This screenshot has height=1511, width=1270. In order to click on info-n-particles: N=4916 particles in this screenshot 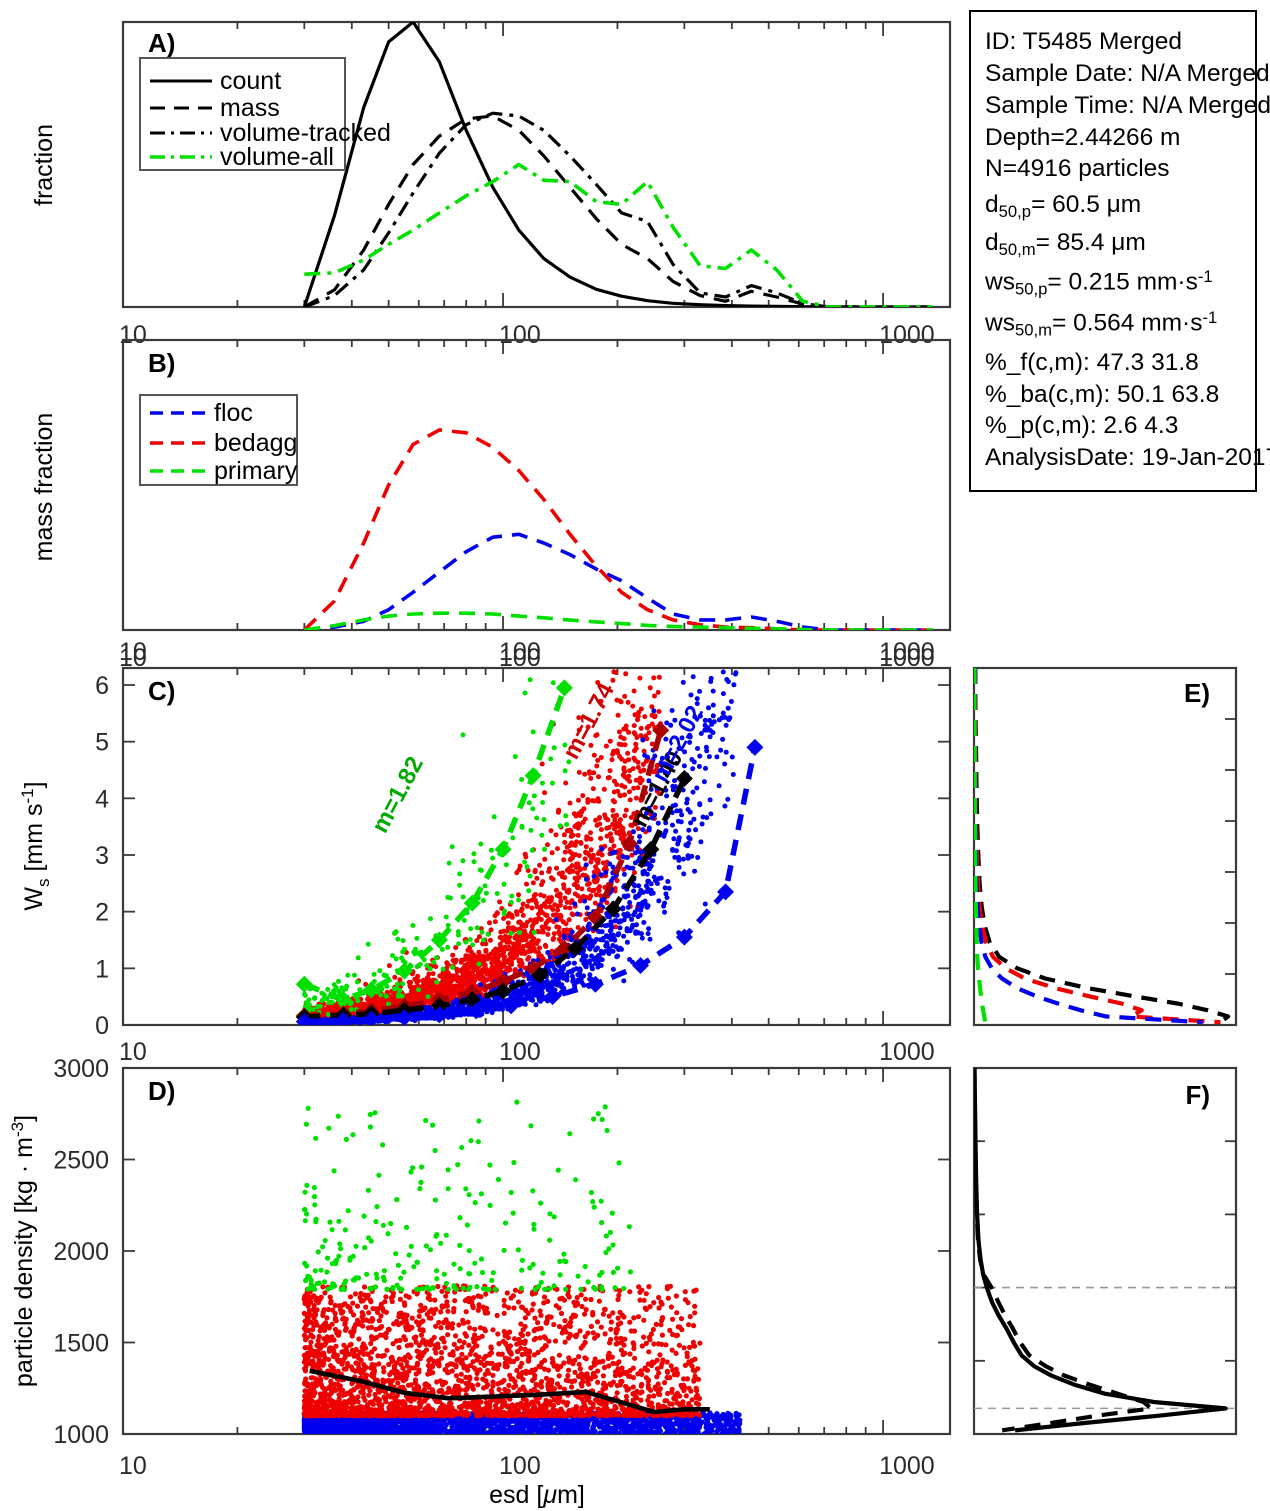, I will do `click(1077, 169)`.